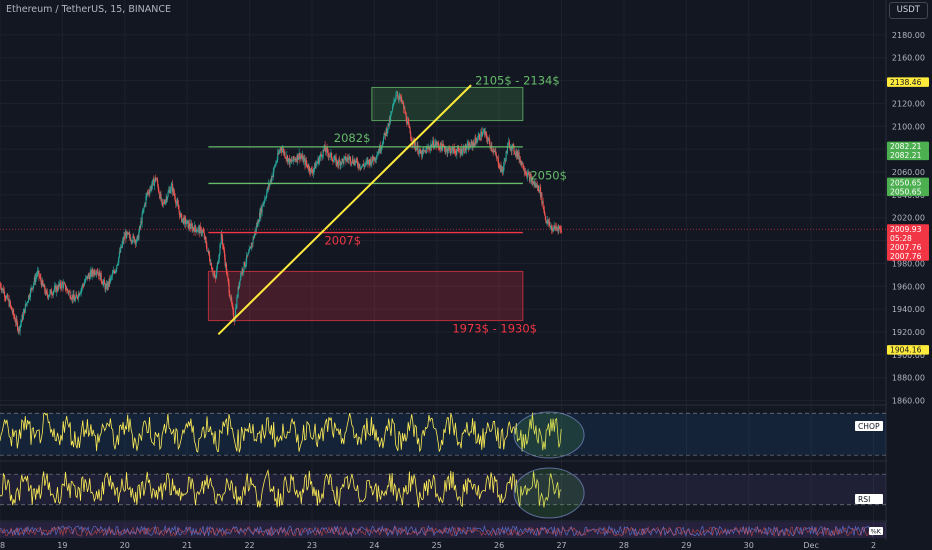 Image resolution: width=932 pixels, height=550 pixels. Describe the element at coordinates (443, 530) in the screenshot. I see `stoch-pane: %K` at that location.